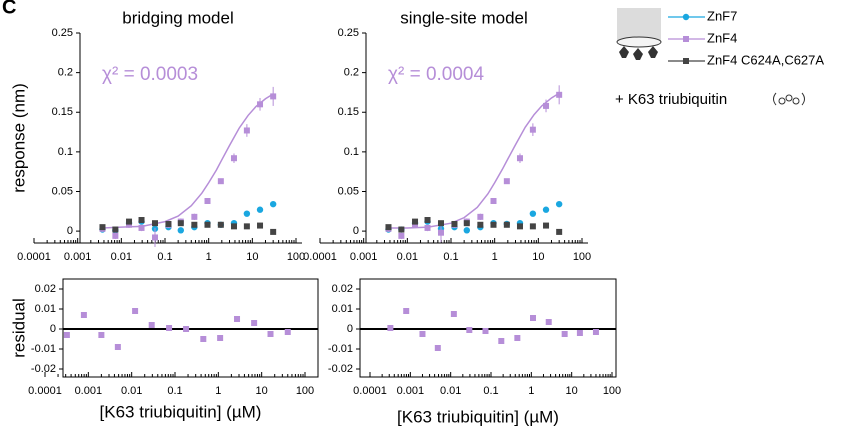 Image resolution: width=861 pixels, height=432 pixels. What do you see at coordinates (9, 9) in the screenshot?
I see `panel-label: C` at bounding box center [9, 9].